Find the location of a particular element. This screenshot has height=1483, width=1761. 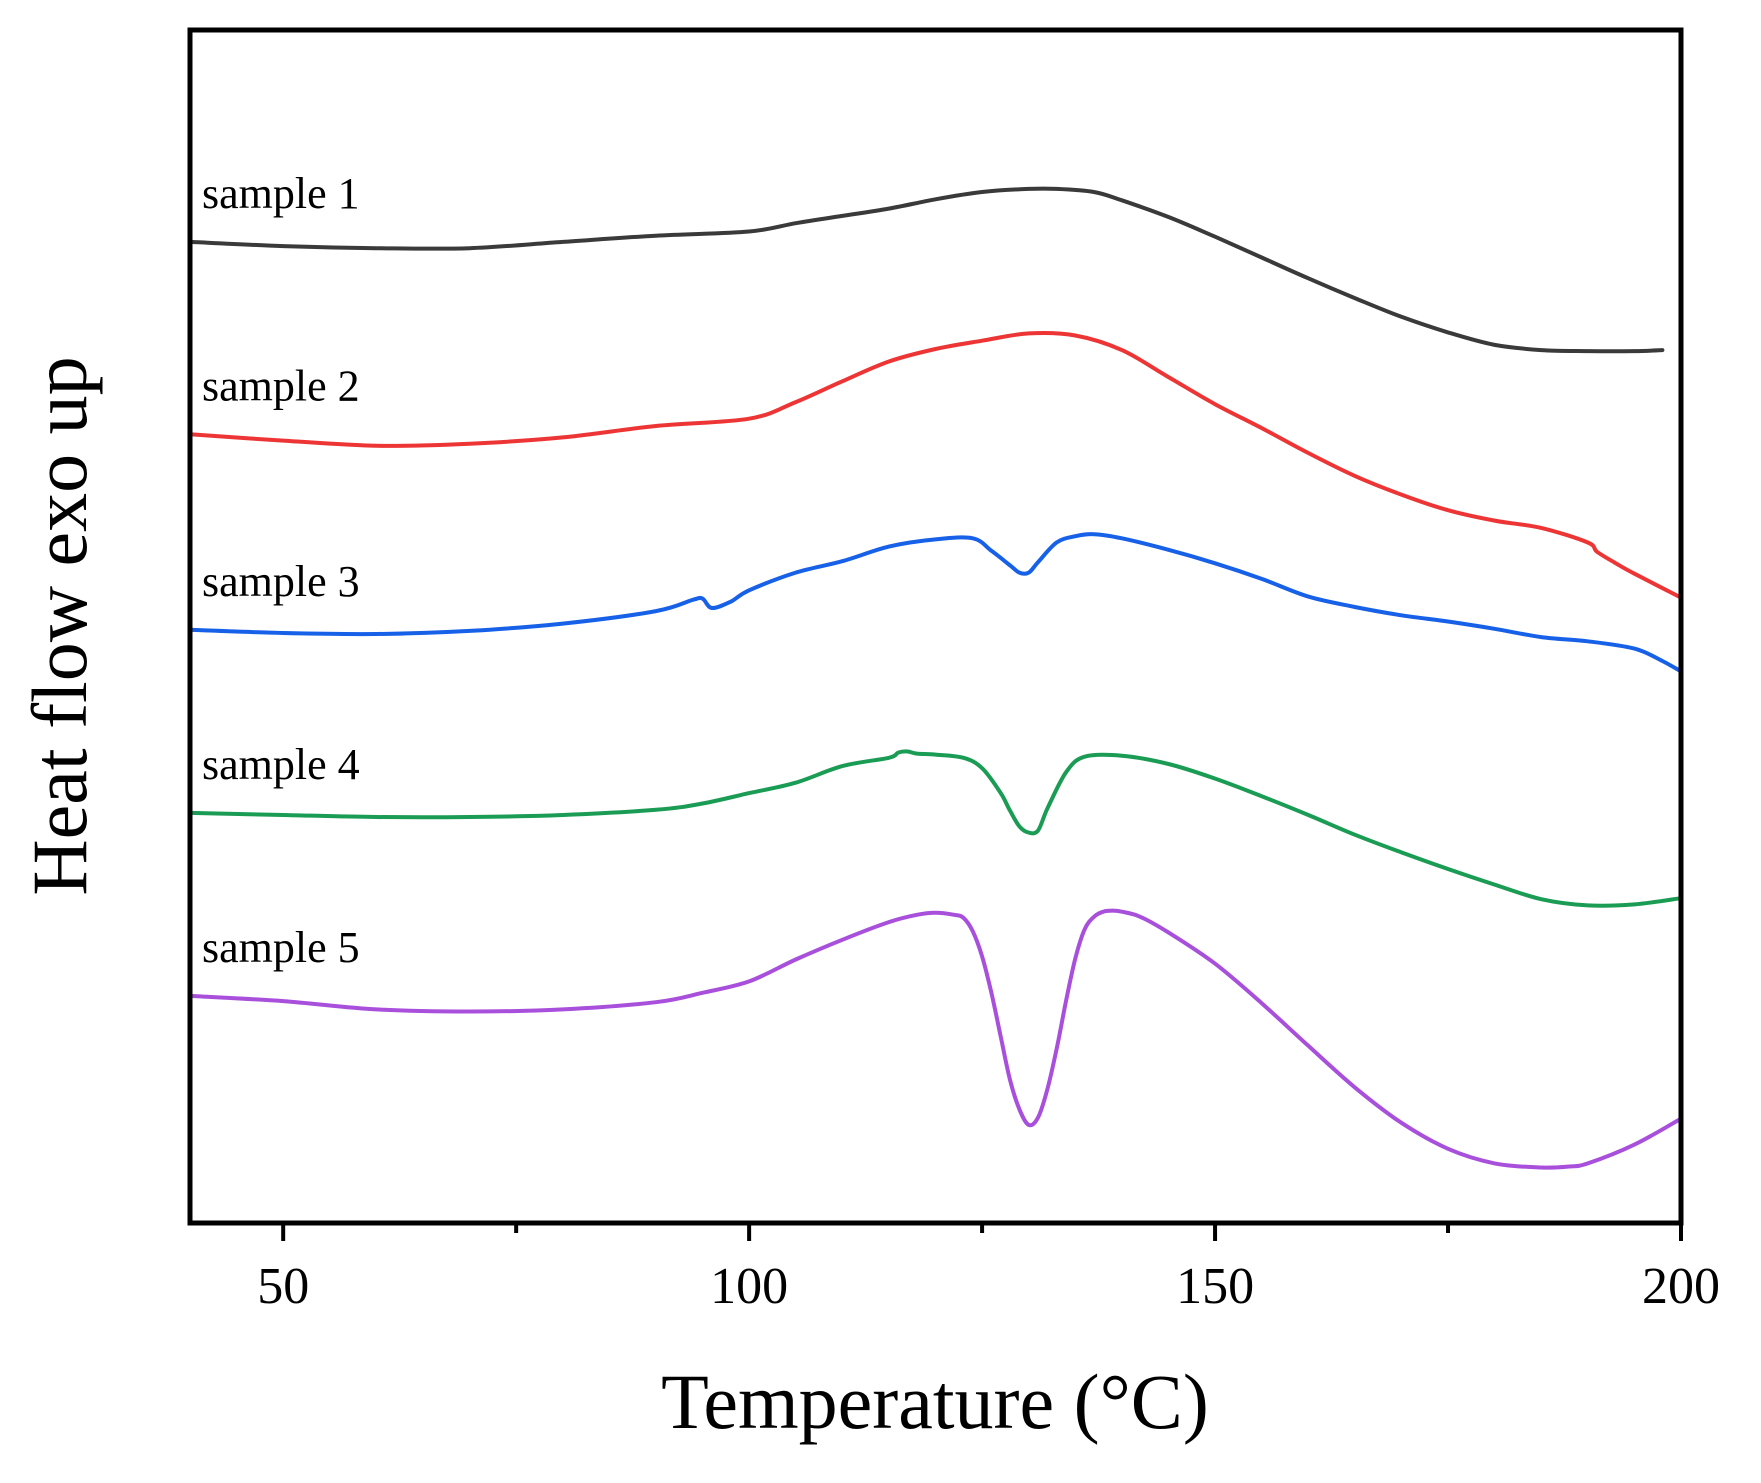

series-label-layer: sample 1 sample 2 sample 3 sample 4 sample 5 is located at coordinates (281, 570).